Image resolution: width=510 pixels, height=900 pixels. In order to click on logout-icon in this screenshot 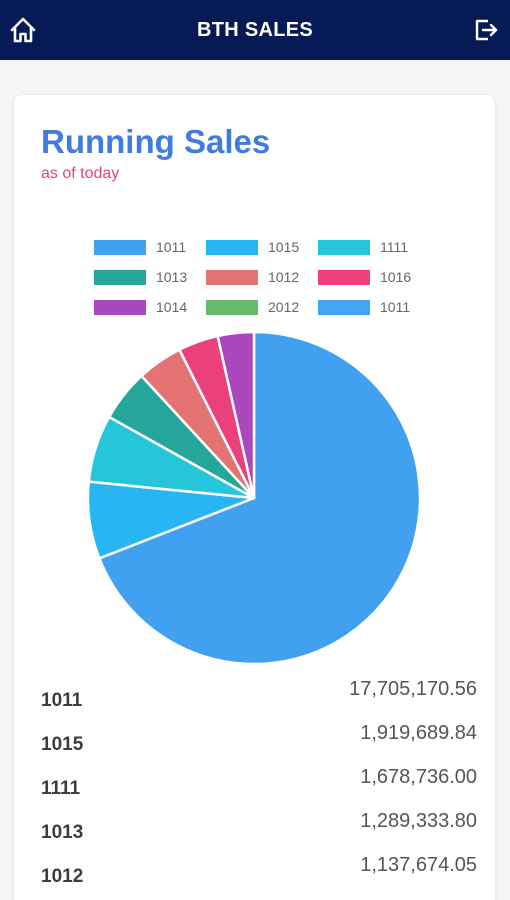, I will do `click(486, 30)`.